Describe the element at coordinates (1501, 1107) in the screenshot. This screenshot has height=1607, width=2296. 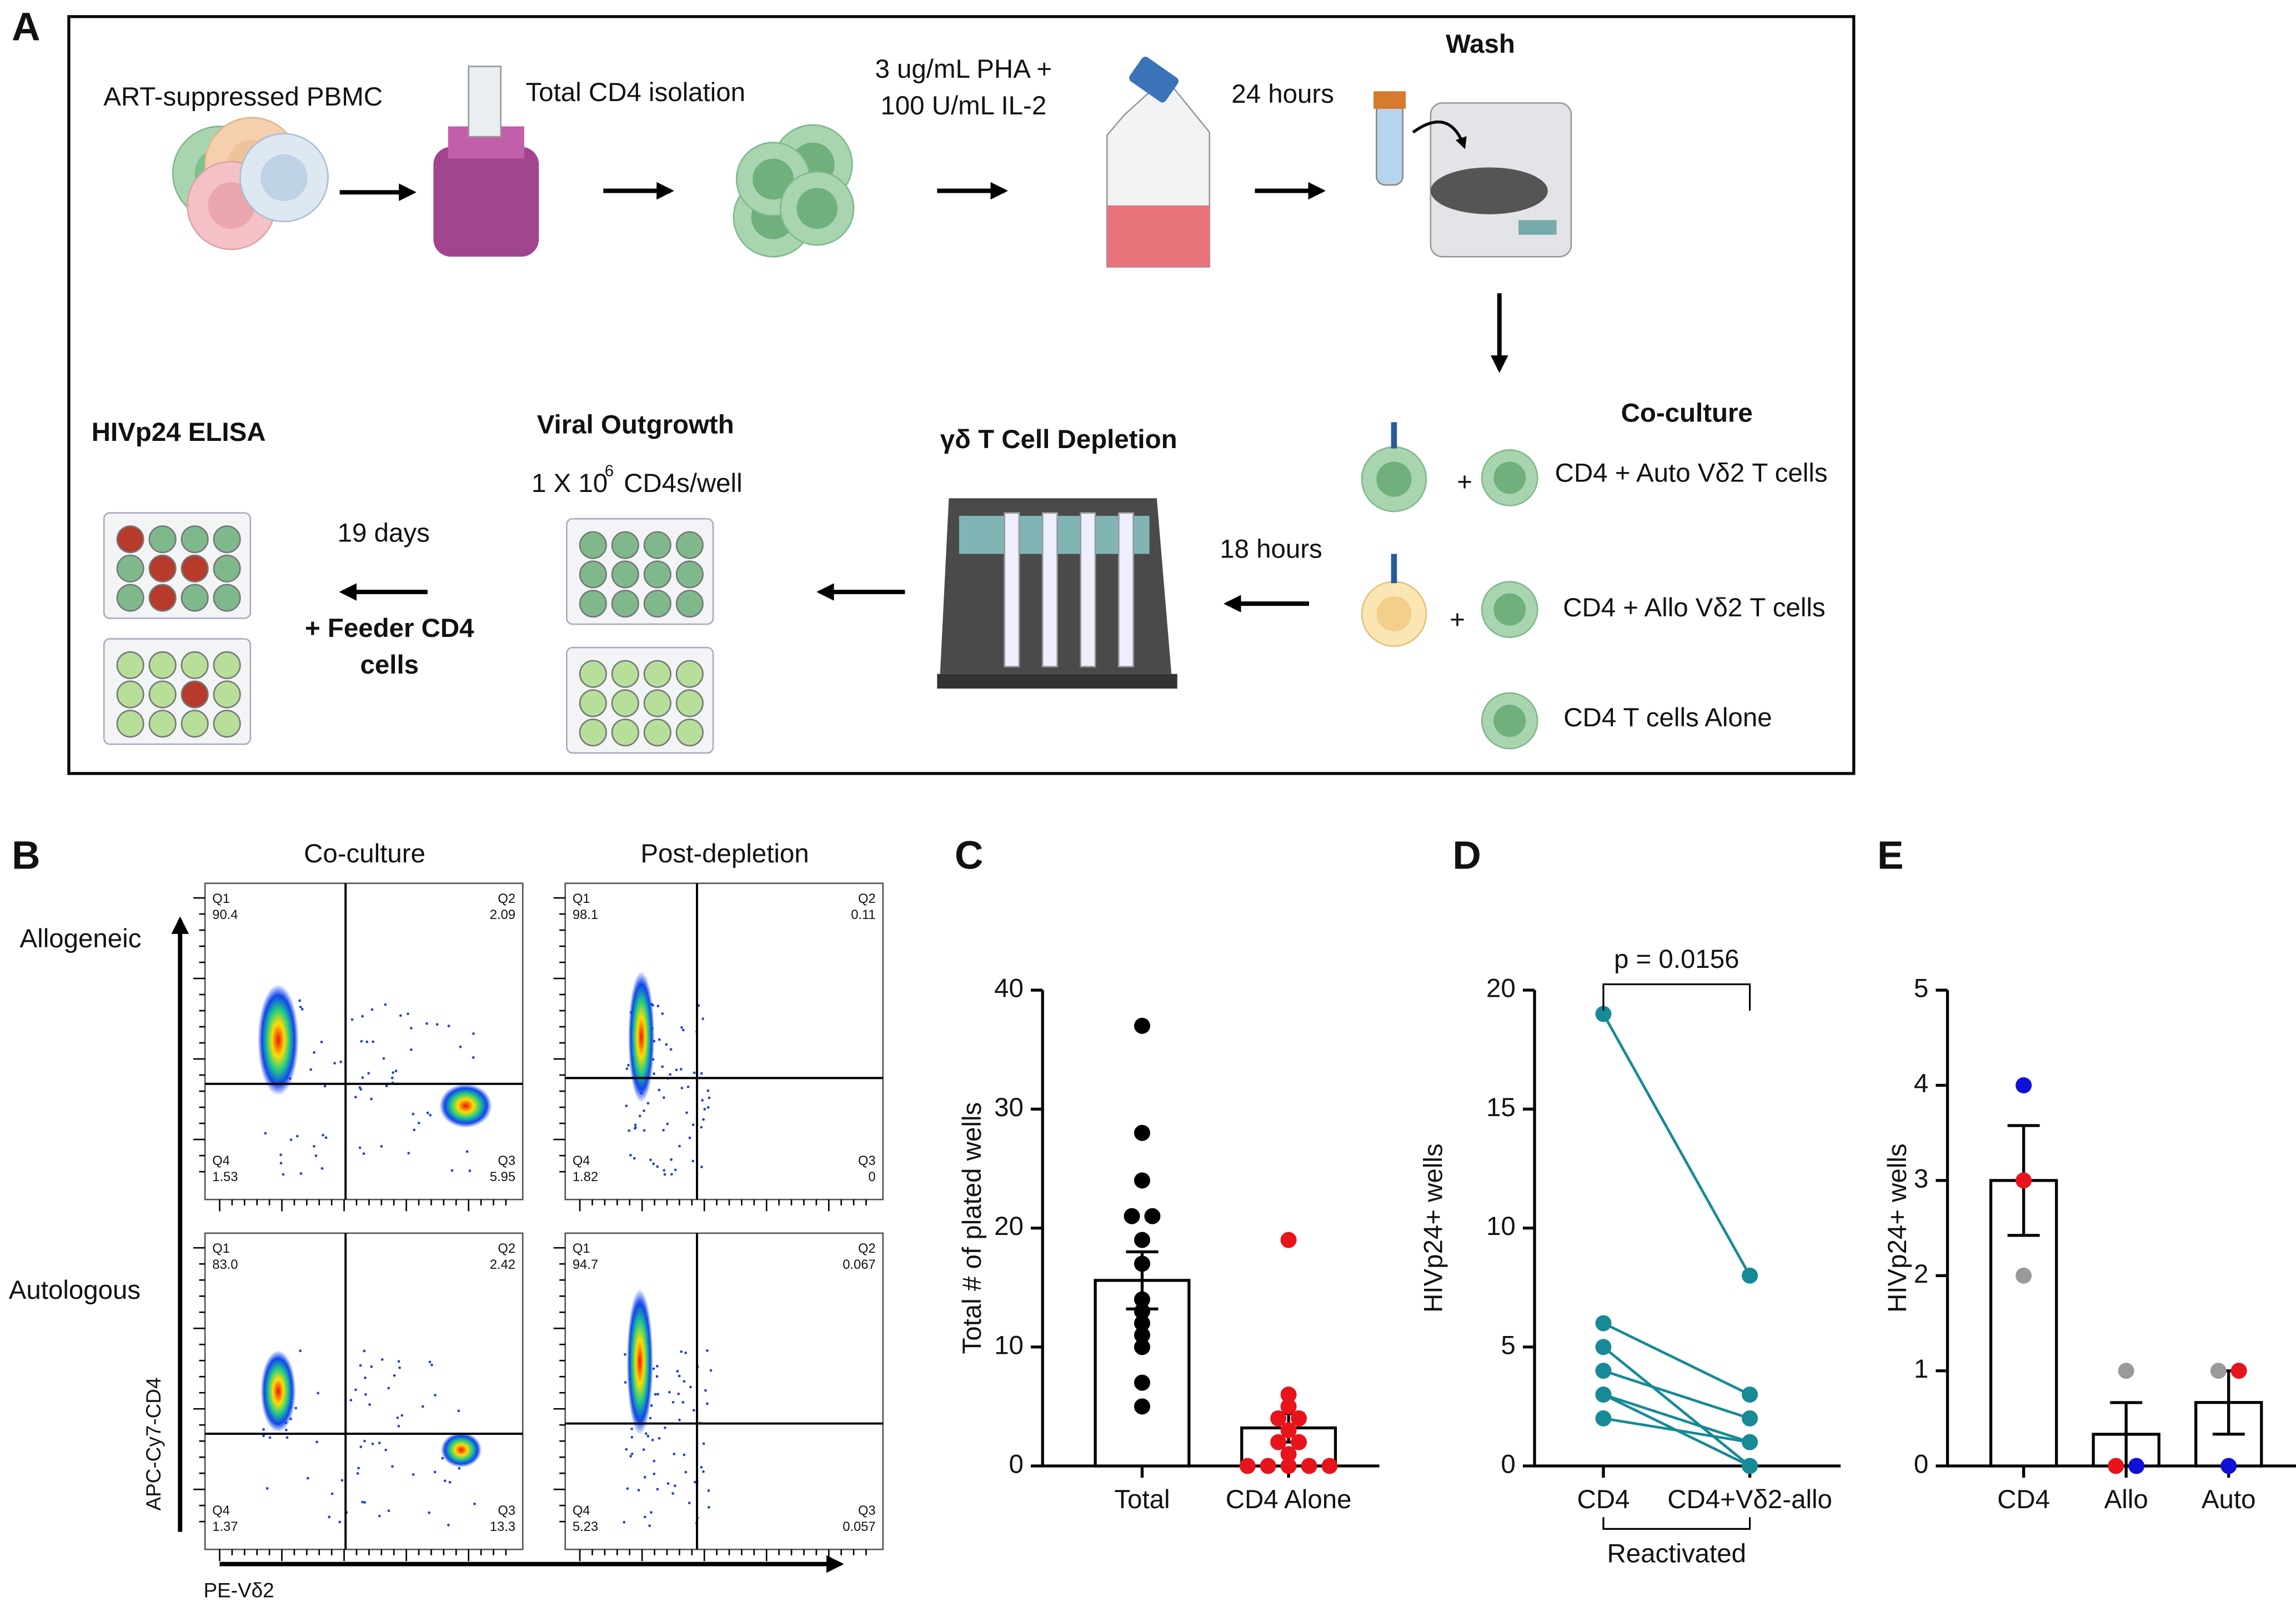
I see `y-tick-label: 15` at that location.